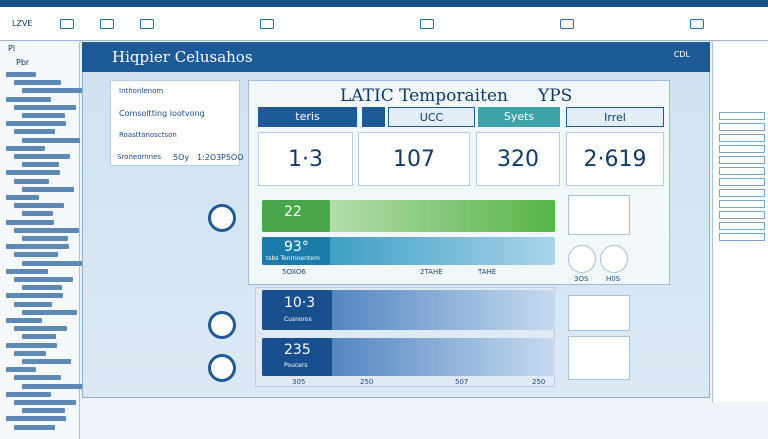  Describe the element at coordinates (307, 117) in the screenshot. I see `tab: teris` at that location.